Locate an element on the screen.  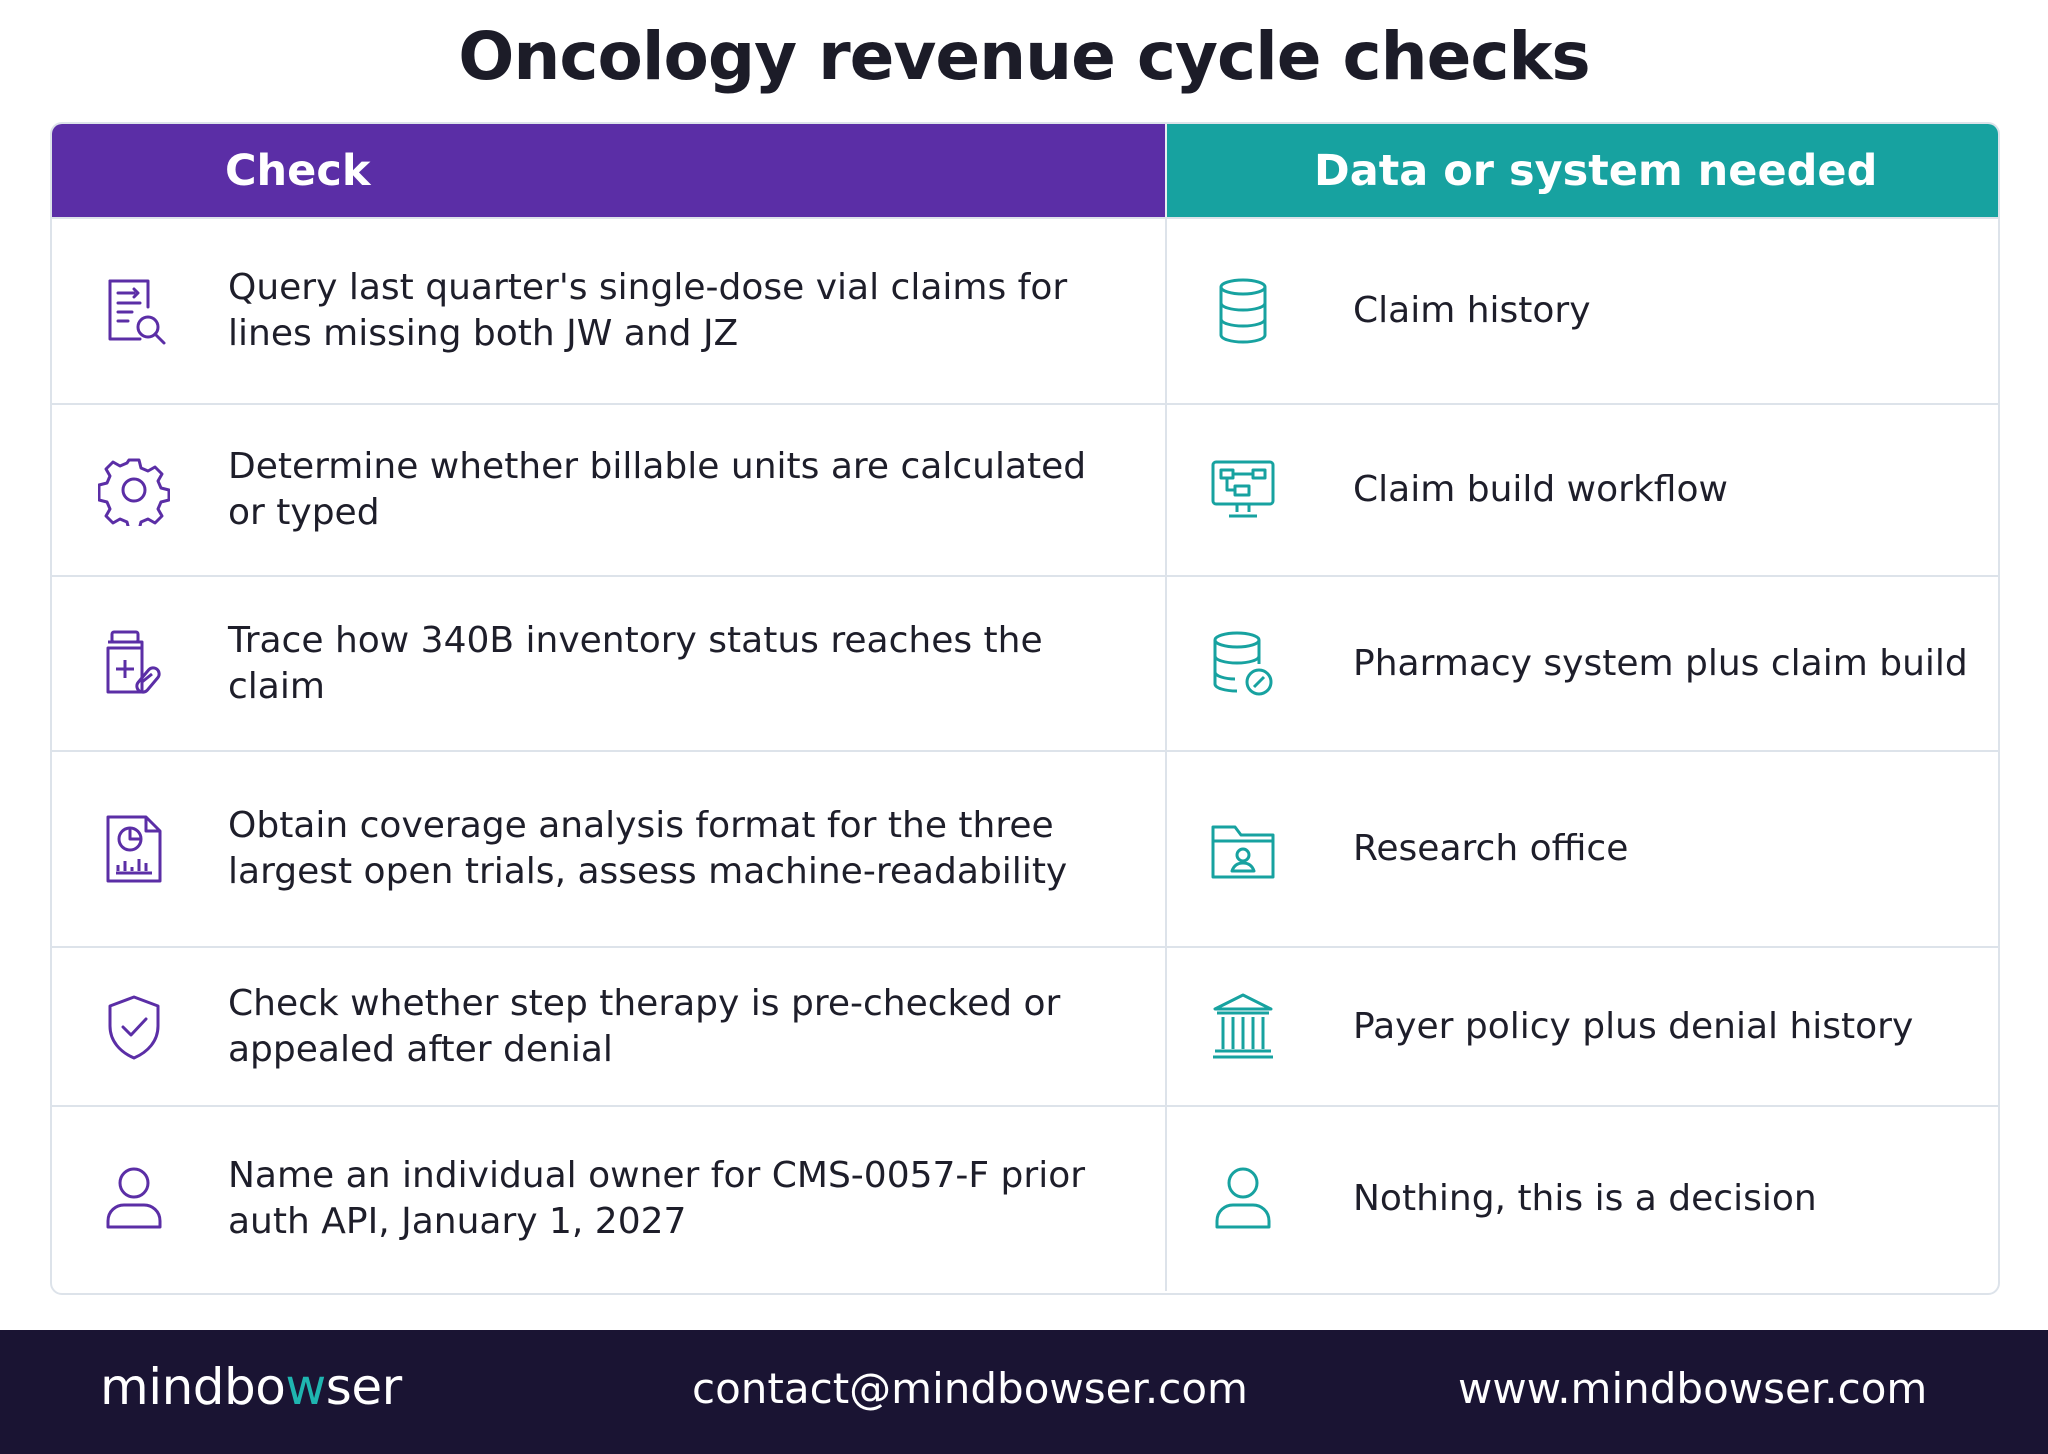
contact-email: contact@mindbowser.com is located at coordinates (970, 1388).